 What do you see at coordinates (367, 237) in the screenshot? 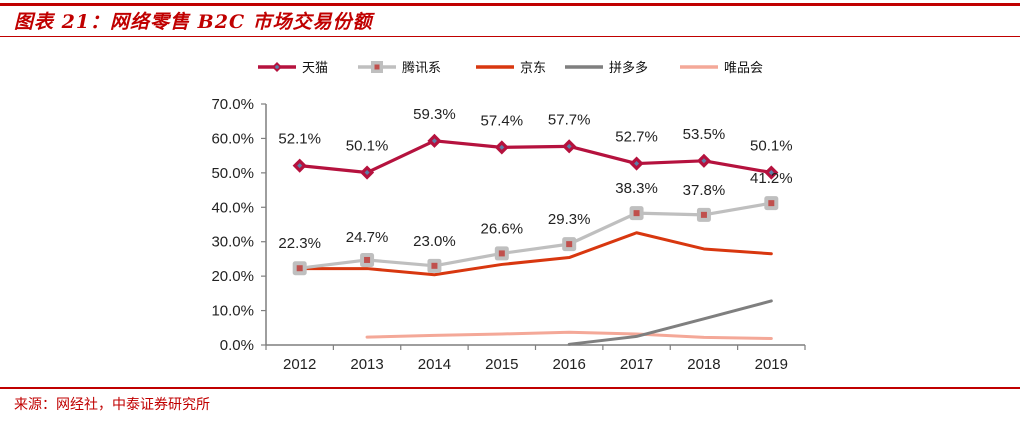
I see `data-label: 24.7%` at bounding box center [367, 237].